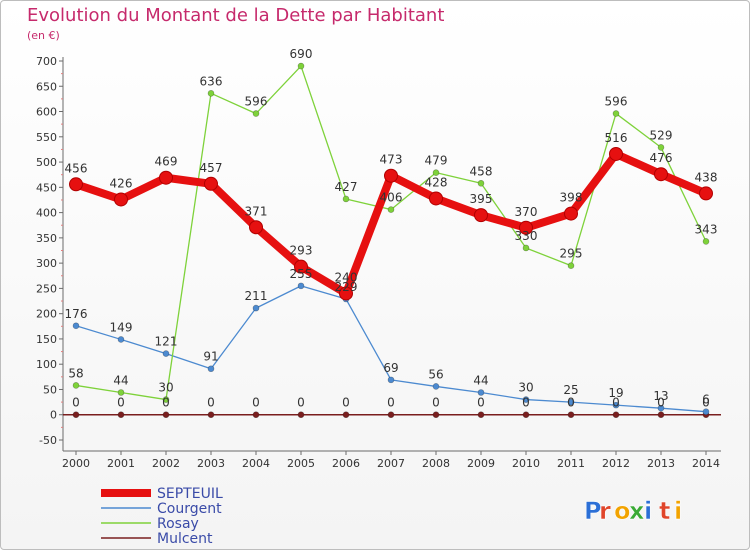 The image size is (750, 550). I want to click on data-label: 398, so click(571, 198).